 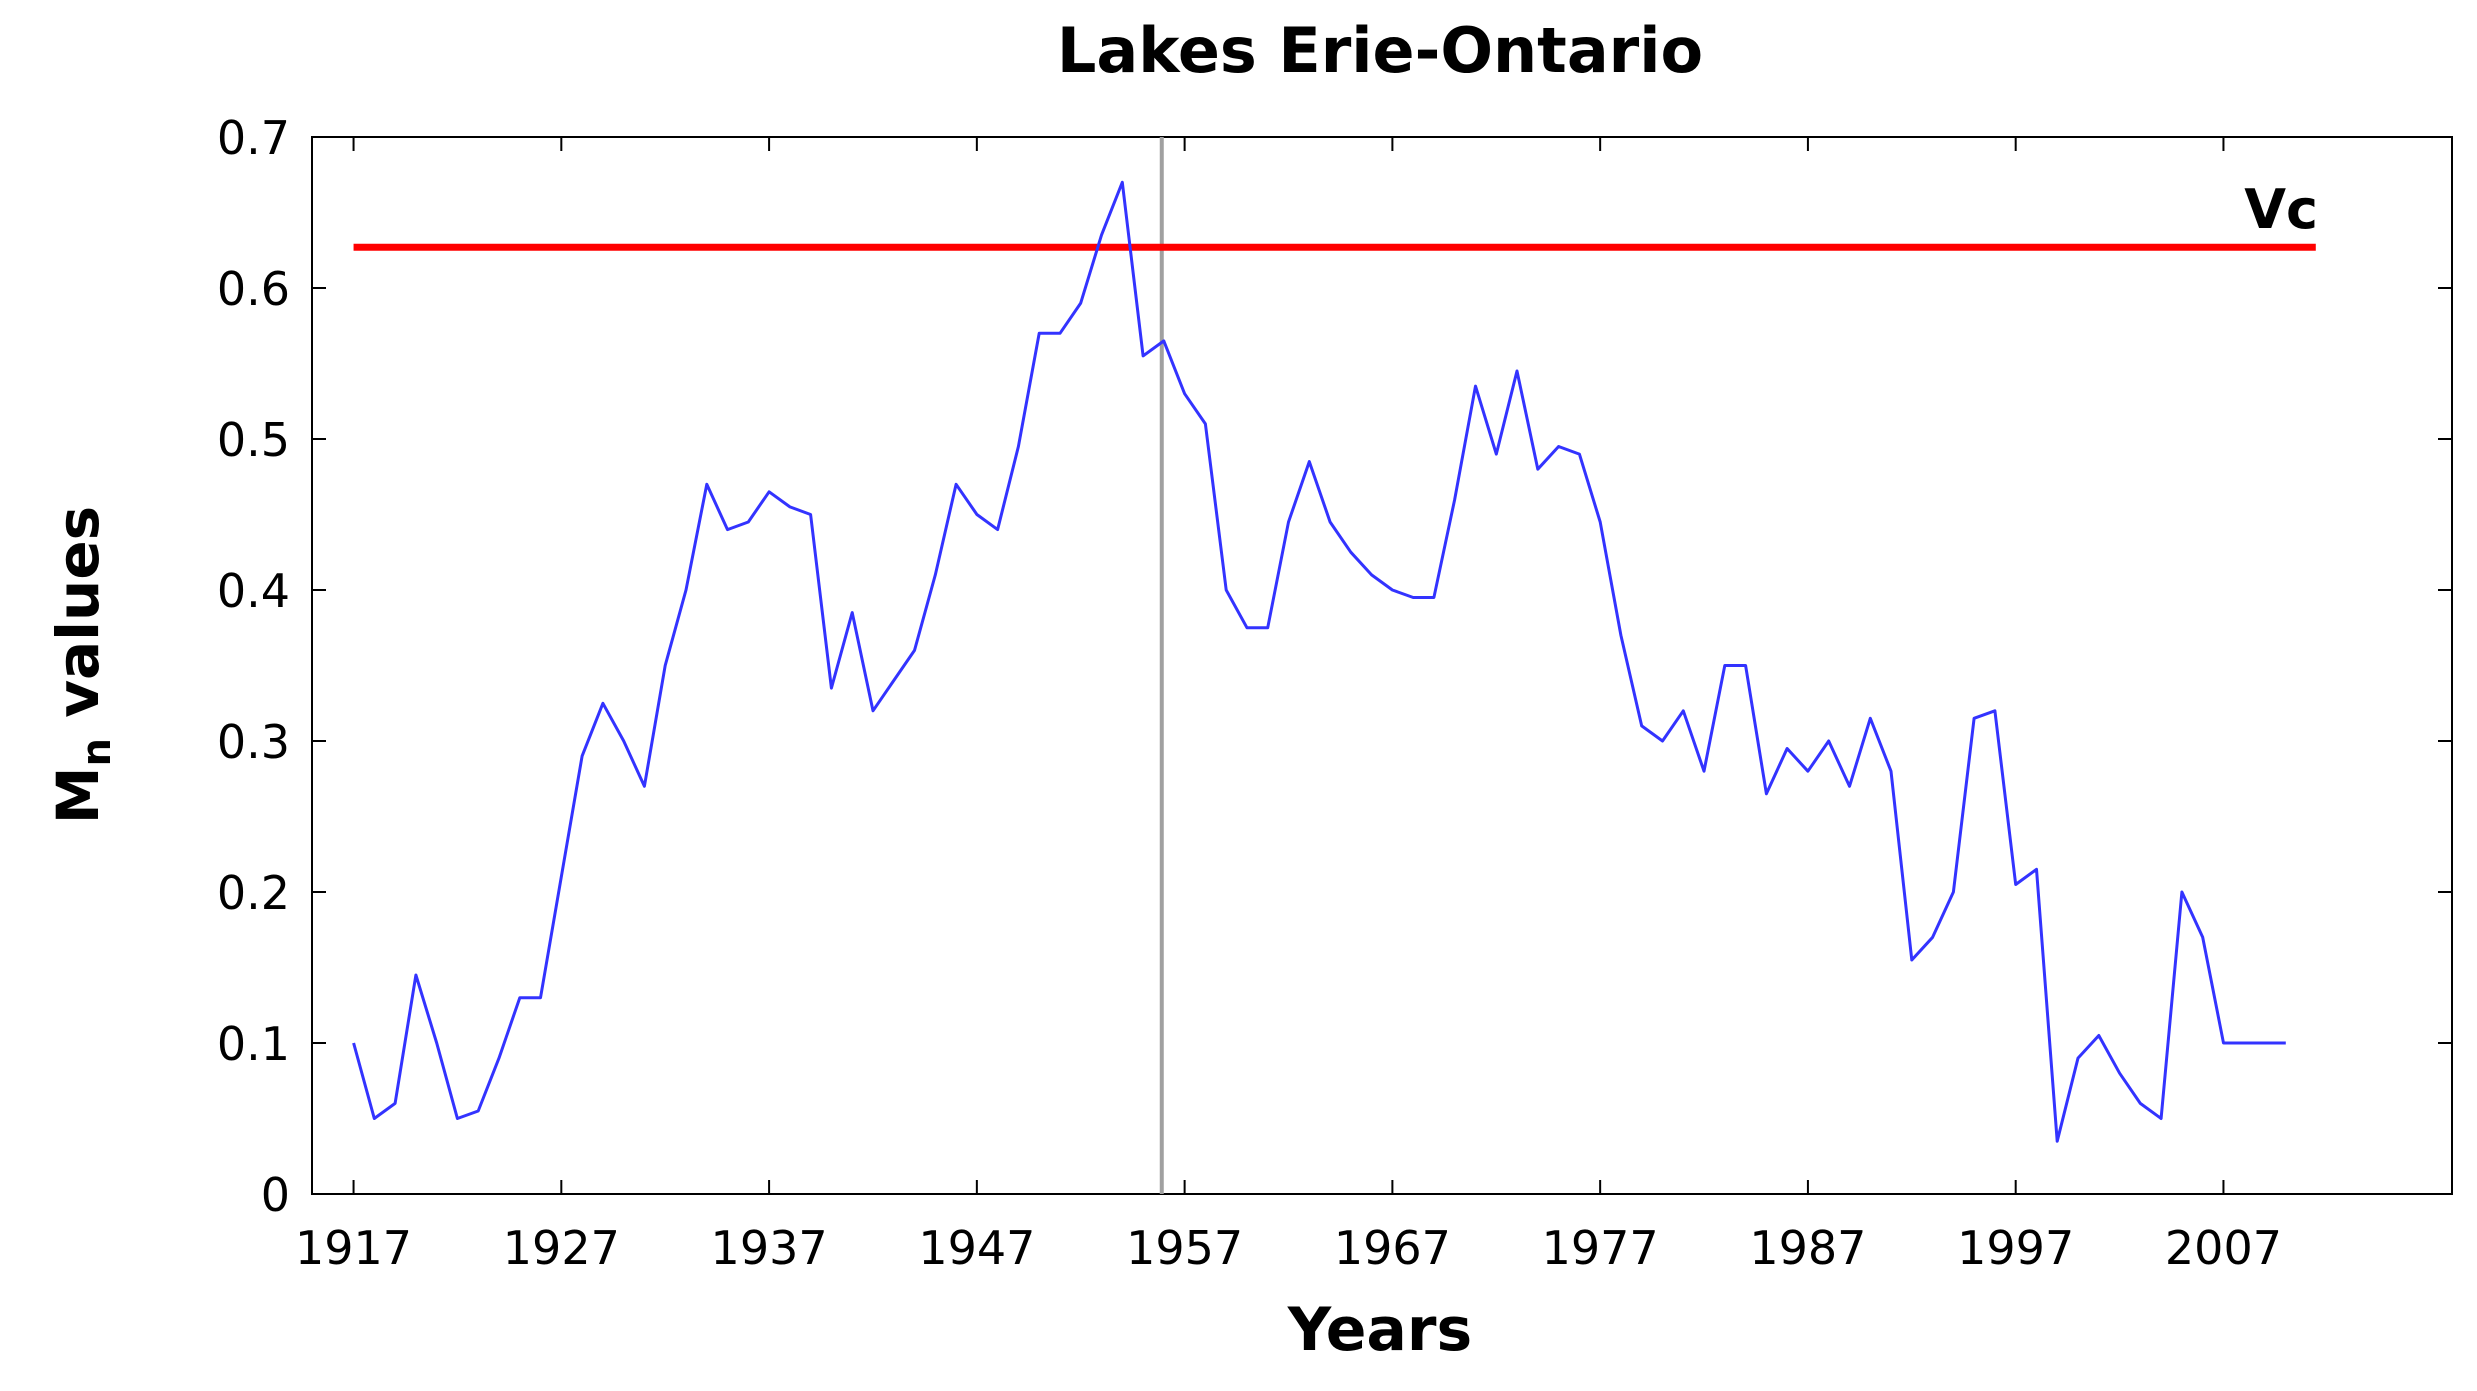 What do you see at coordinates (561, 1248) in the screenshot?
I see `x-tick-label: 1927` at bounding box center [561, 1248].